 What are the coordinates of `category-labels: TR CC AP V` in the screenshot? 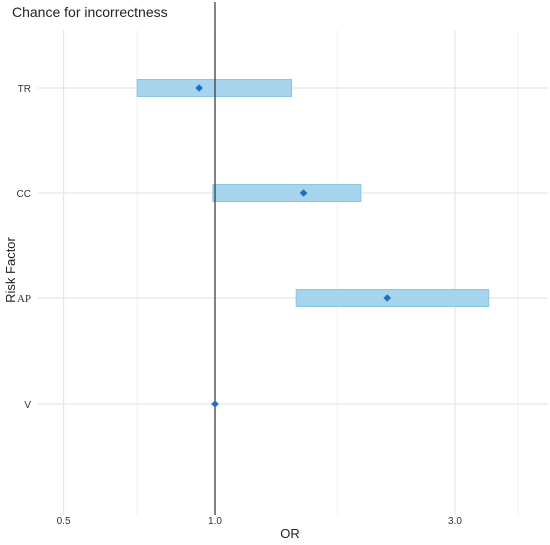 It's located at (24, 247).